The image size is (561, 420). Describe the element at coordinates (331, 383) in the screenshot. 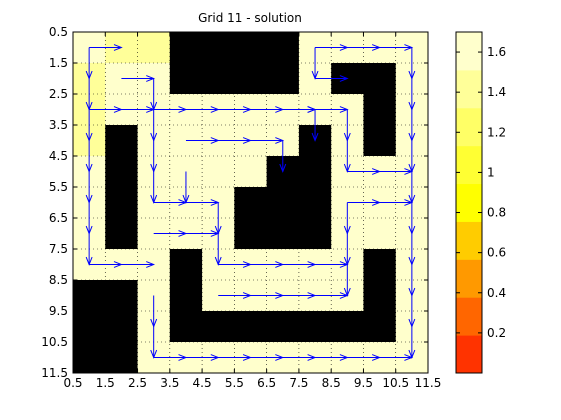

I see `x-tick-label: 8.5` at that location.